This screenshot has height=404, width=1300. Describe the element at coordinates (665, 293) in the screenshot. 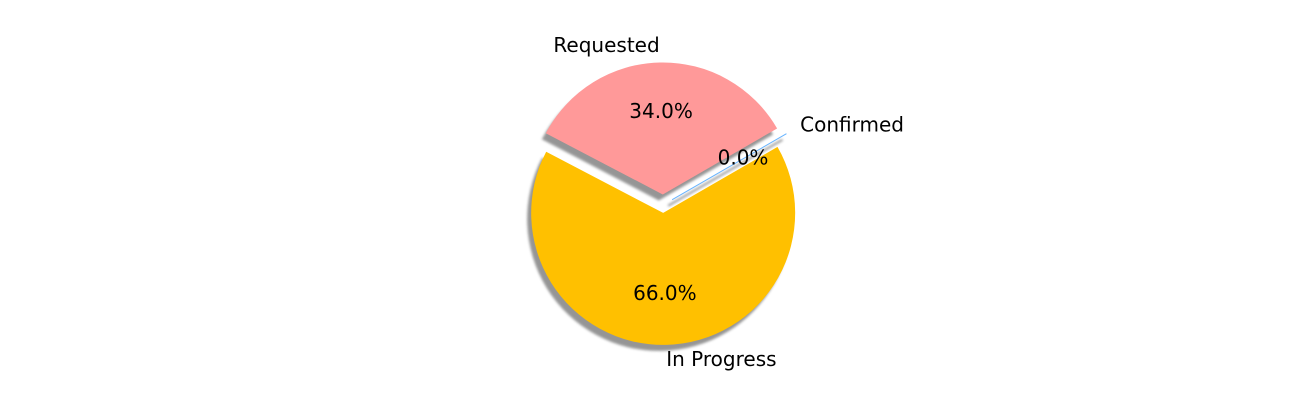

I see `slice-percent-in-progress: 66.0%` at that location.